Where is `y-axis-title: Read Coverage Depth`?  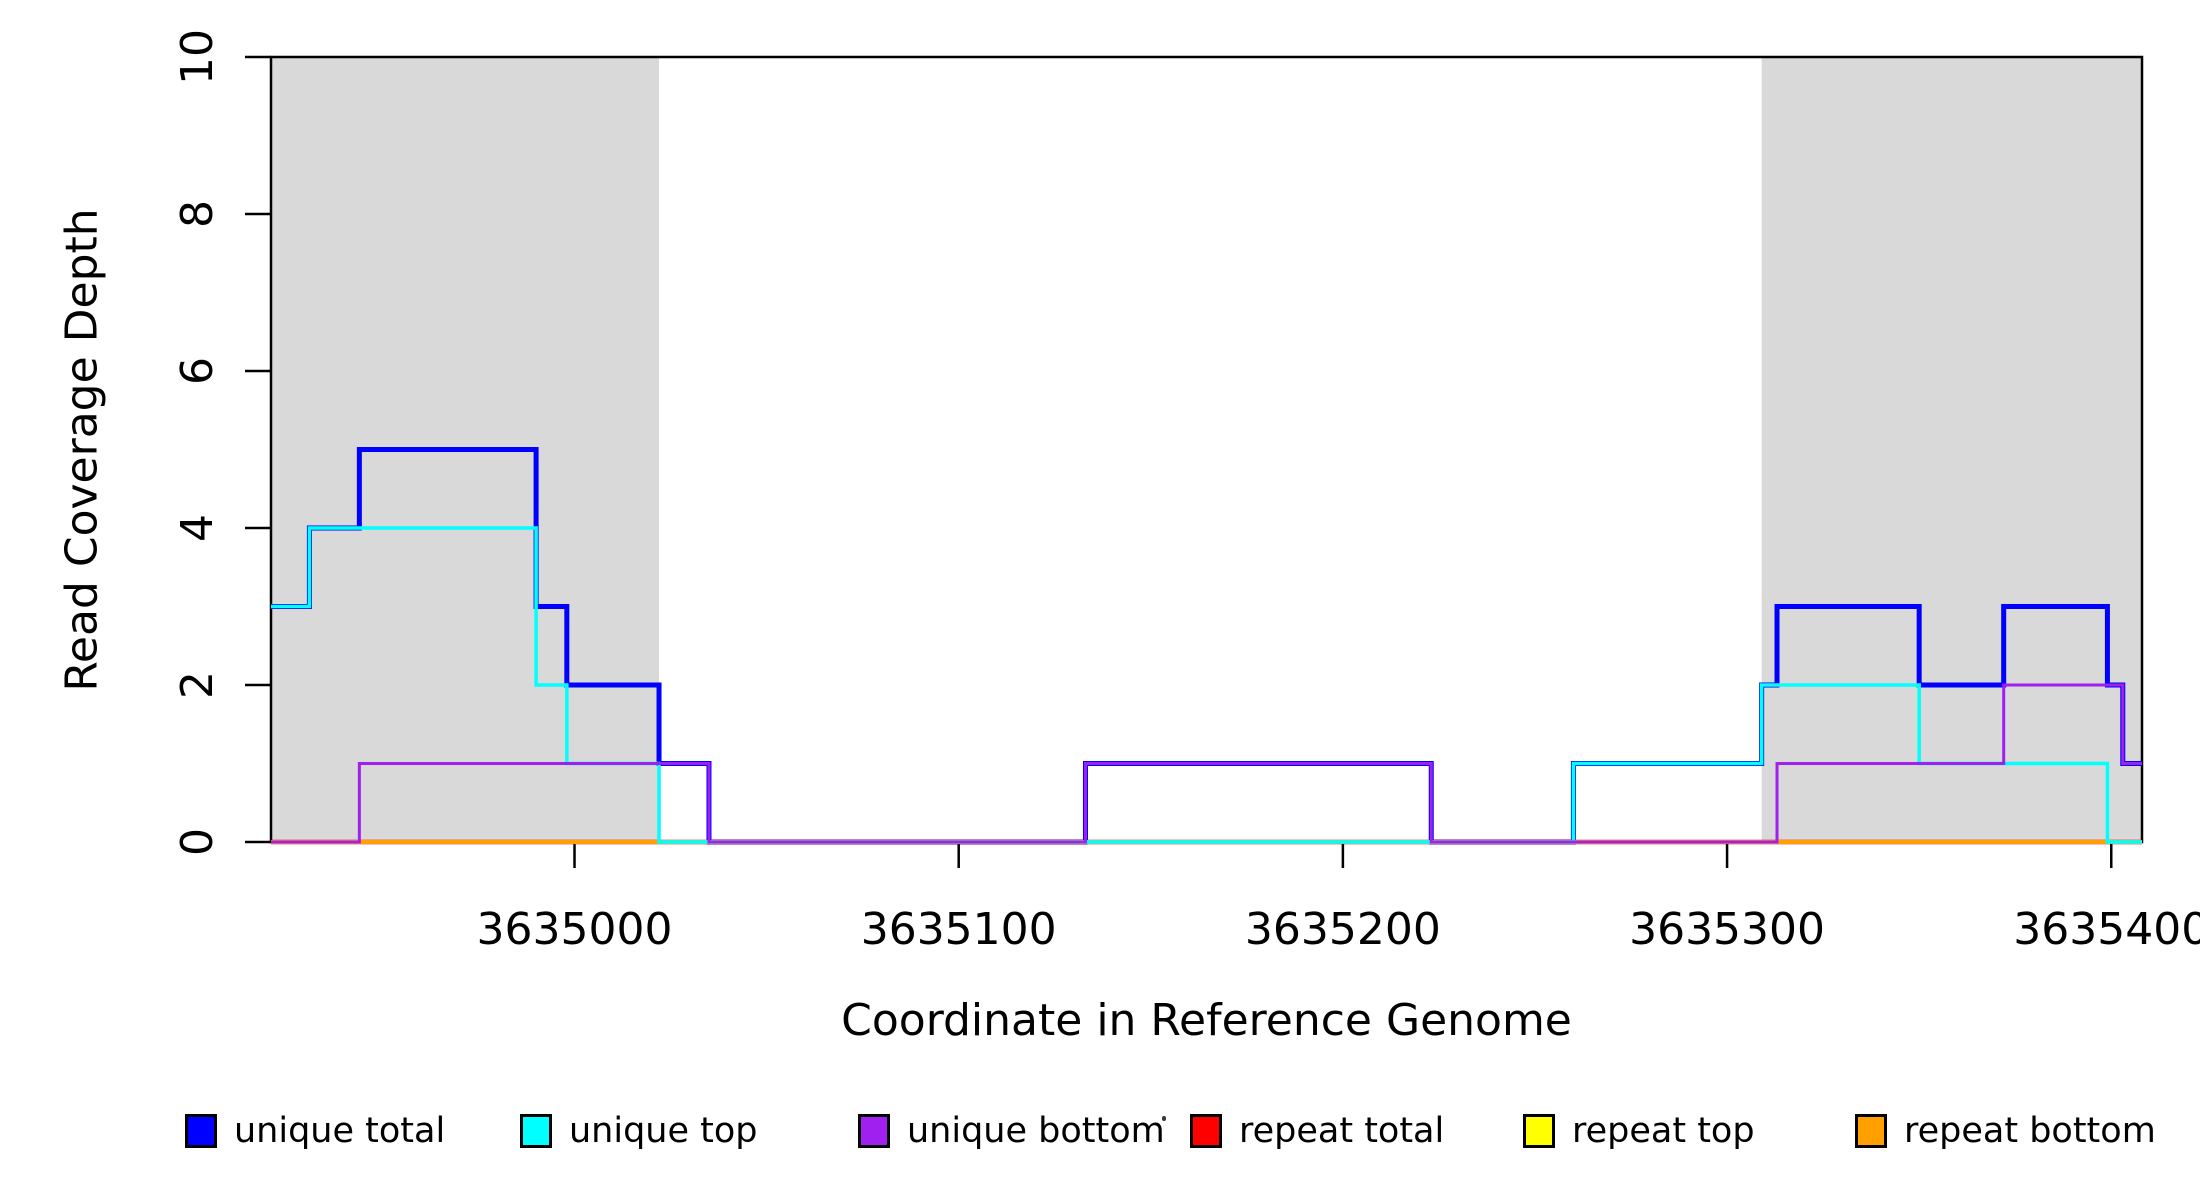
y-axis-title: Read Coverage Depth is located at coordinates (82, 450).